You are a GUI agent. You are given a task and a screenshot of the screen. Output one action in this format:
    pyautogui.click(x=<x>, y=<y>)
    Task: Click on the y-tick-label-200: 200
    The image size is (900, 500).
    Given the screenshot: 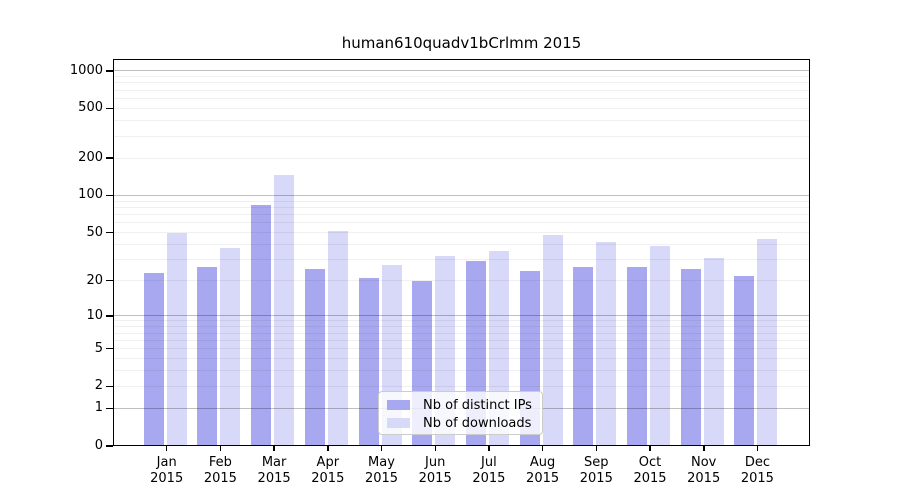 What is the action you would take?
    pyautogui.click(x=90, y=157)
    